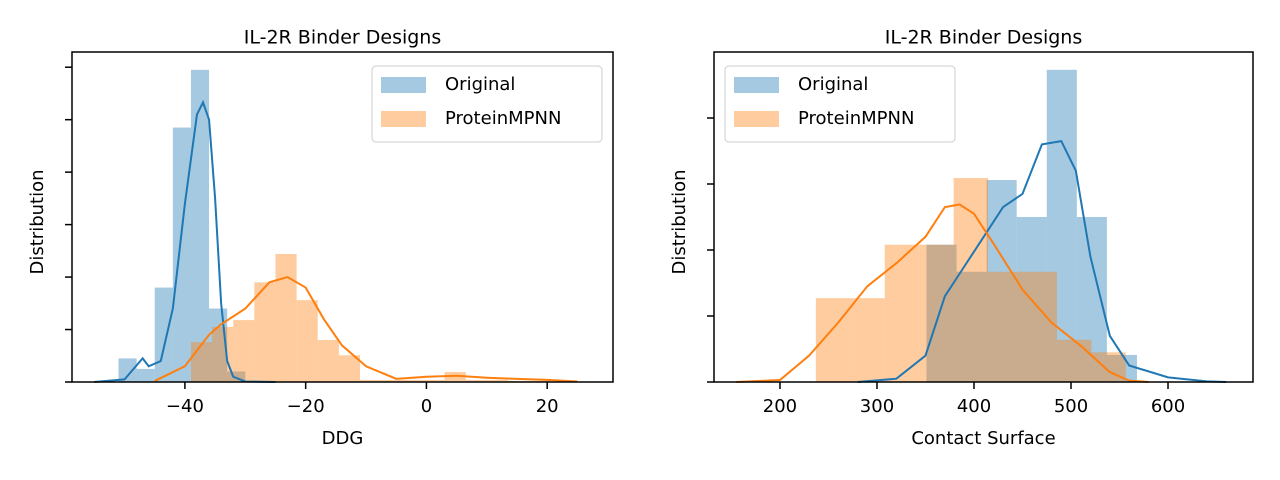 The width and height of the screenshot is (1280, 480). What do you see at coordinates (343, 438) in the screenshot?
I see `x-axis-label: DDG` at bounding box center [343, 438].